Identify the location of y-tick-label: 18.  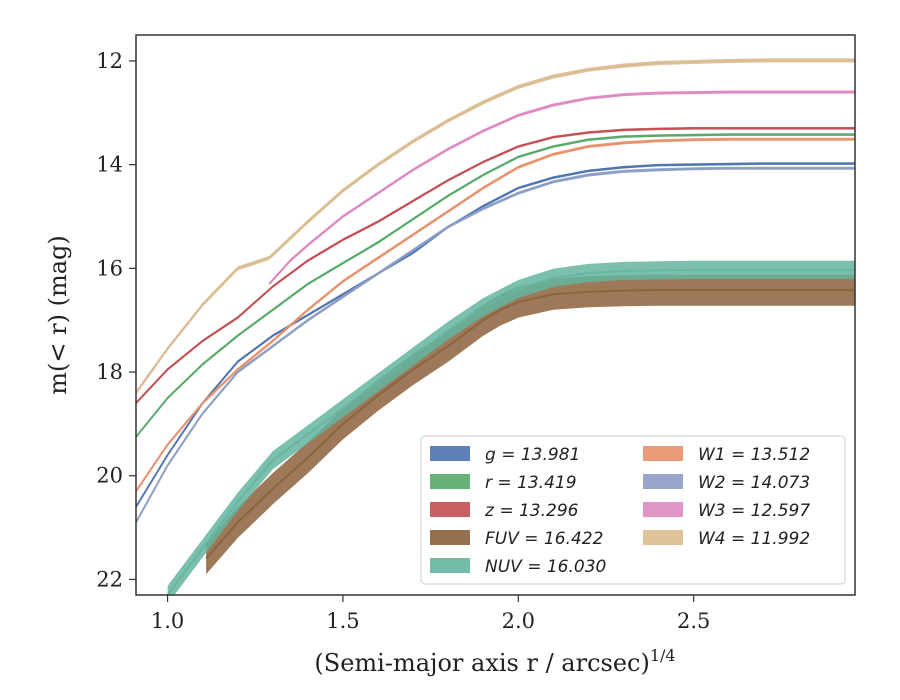
(109, 372).